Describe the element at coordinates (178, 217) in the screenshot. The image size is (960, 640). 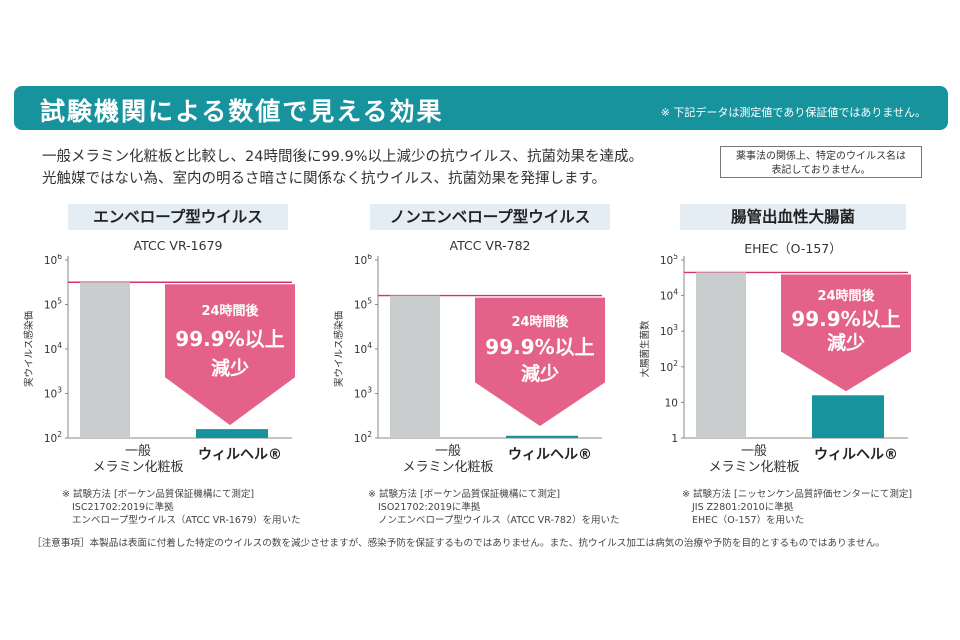
I see `chart-title: エンベロープ型ウイルス` at that location.